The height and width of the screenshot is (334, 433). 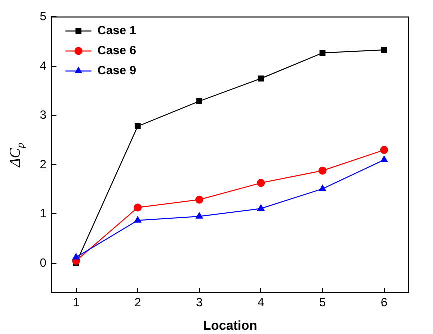 I want to click on legend-label: Case 9, so click(x=117, y=71).